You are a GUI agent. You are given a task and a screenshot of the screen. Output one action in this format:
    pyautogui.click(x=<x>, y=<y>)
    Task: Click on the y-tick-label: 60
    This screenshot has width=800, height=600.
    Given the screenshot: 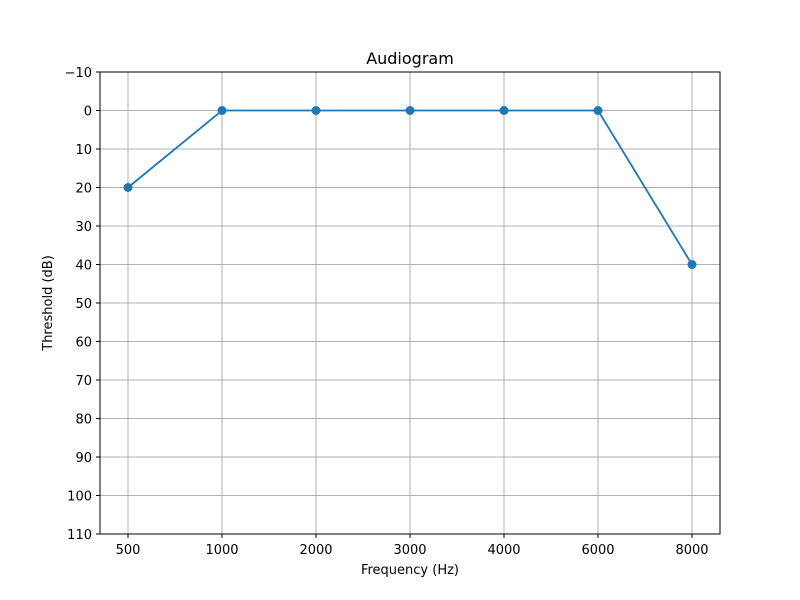 What is the action you would take?
    pyautogui.click(x=83, y=343)
    